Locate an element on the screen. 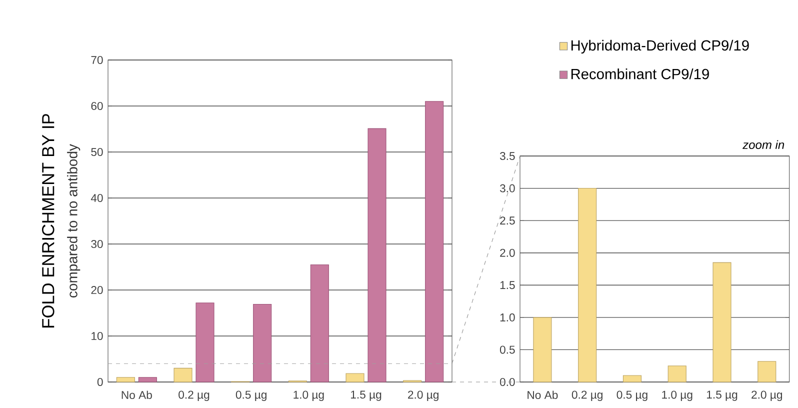  y-tick-label: 10 is located at coordinates (97, 336).